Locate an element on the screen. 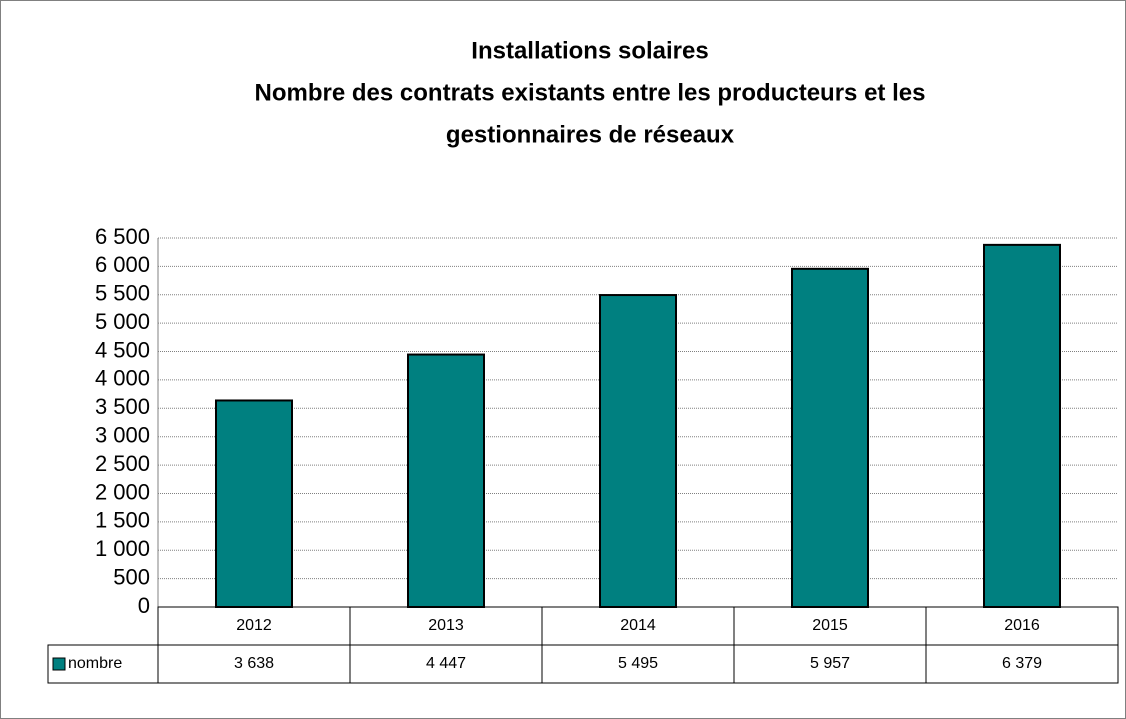 Image resolution: width=1126 pixels, height=719 pixels. x-tick-label: 2013 is located at coordinates (446, 625).